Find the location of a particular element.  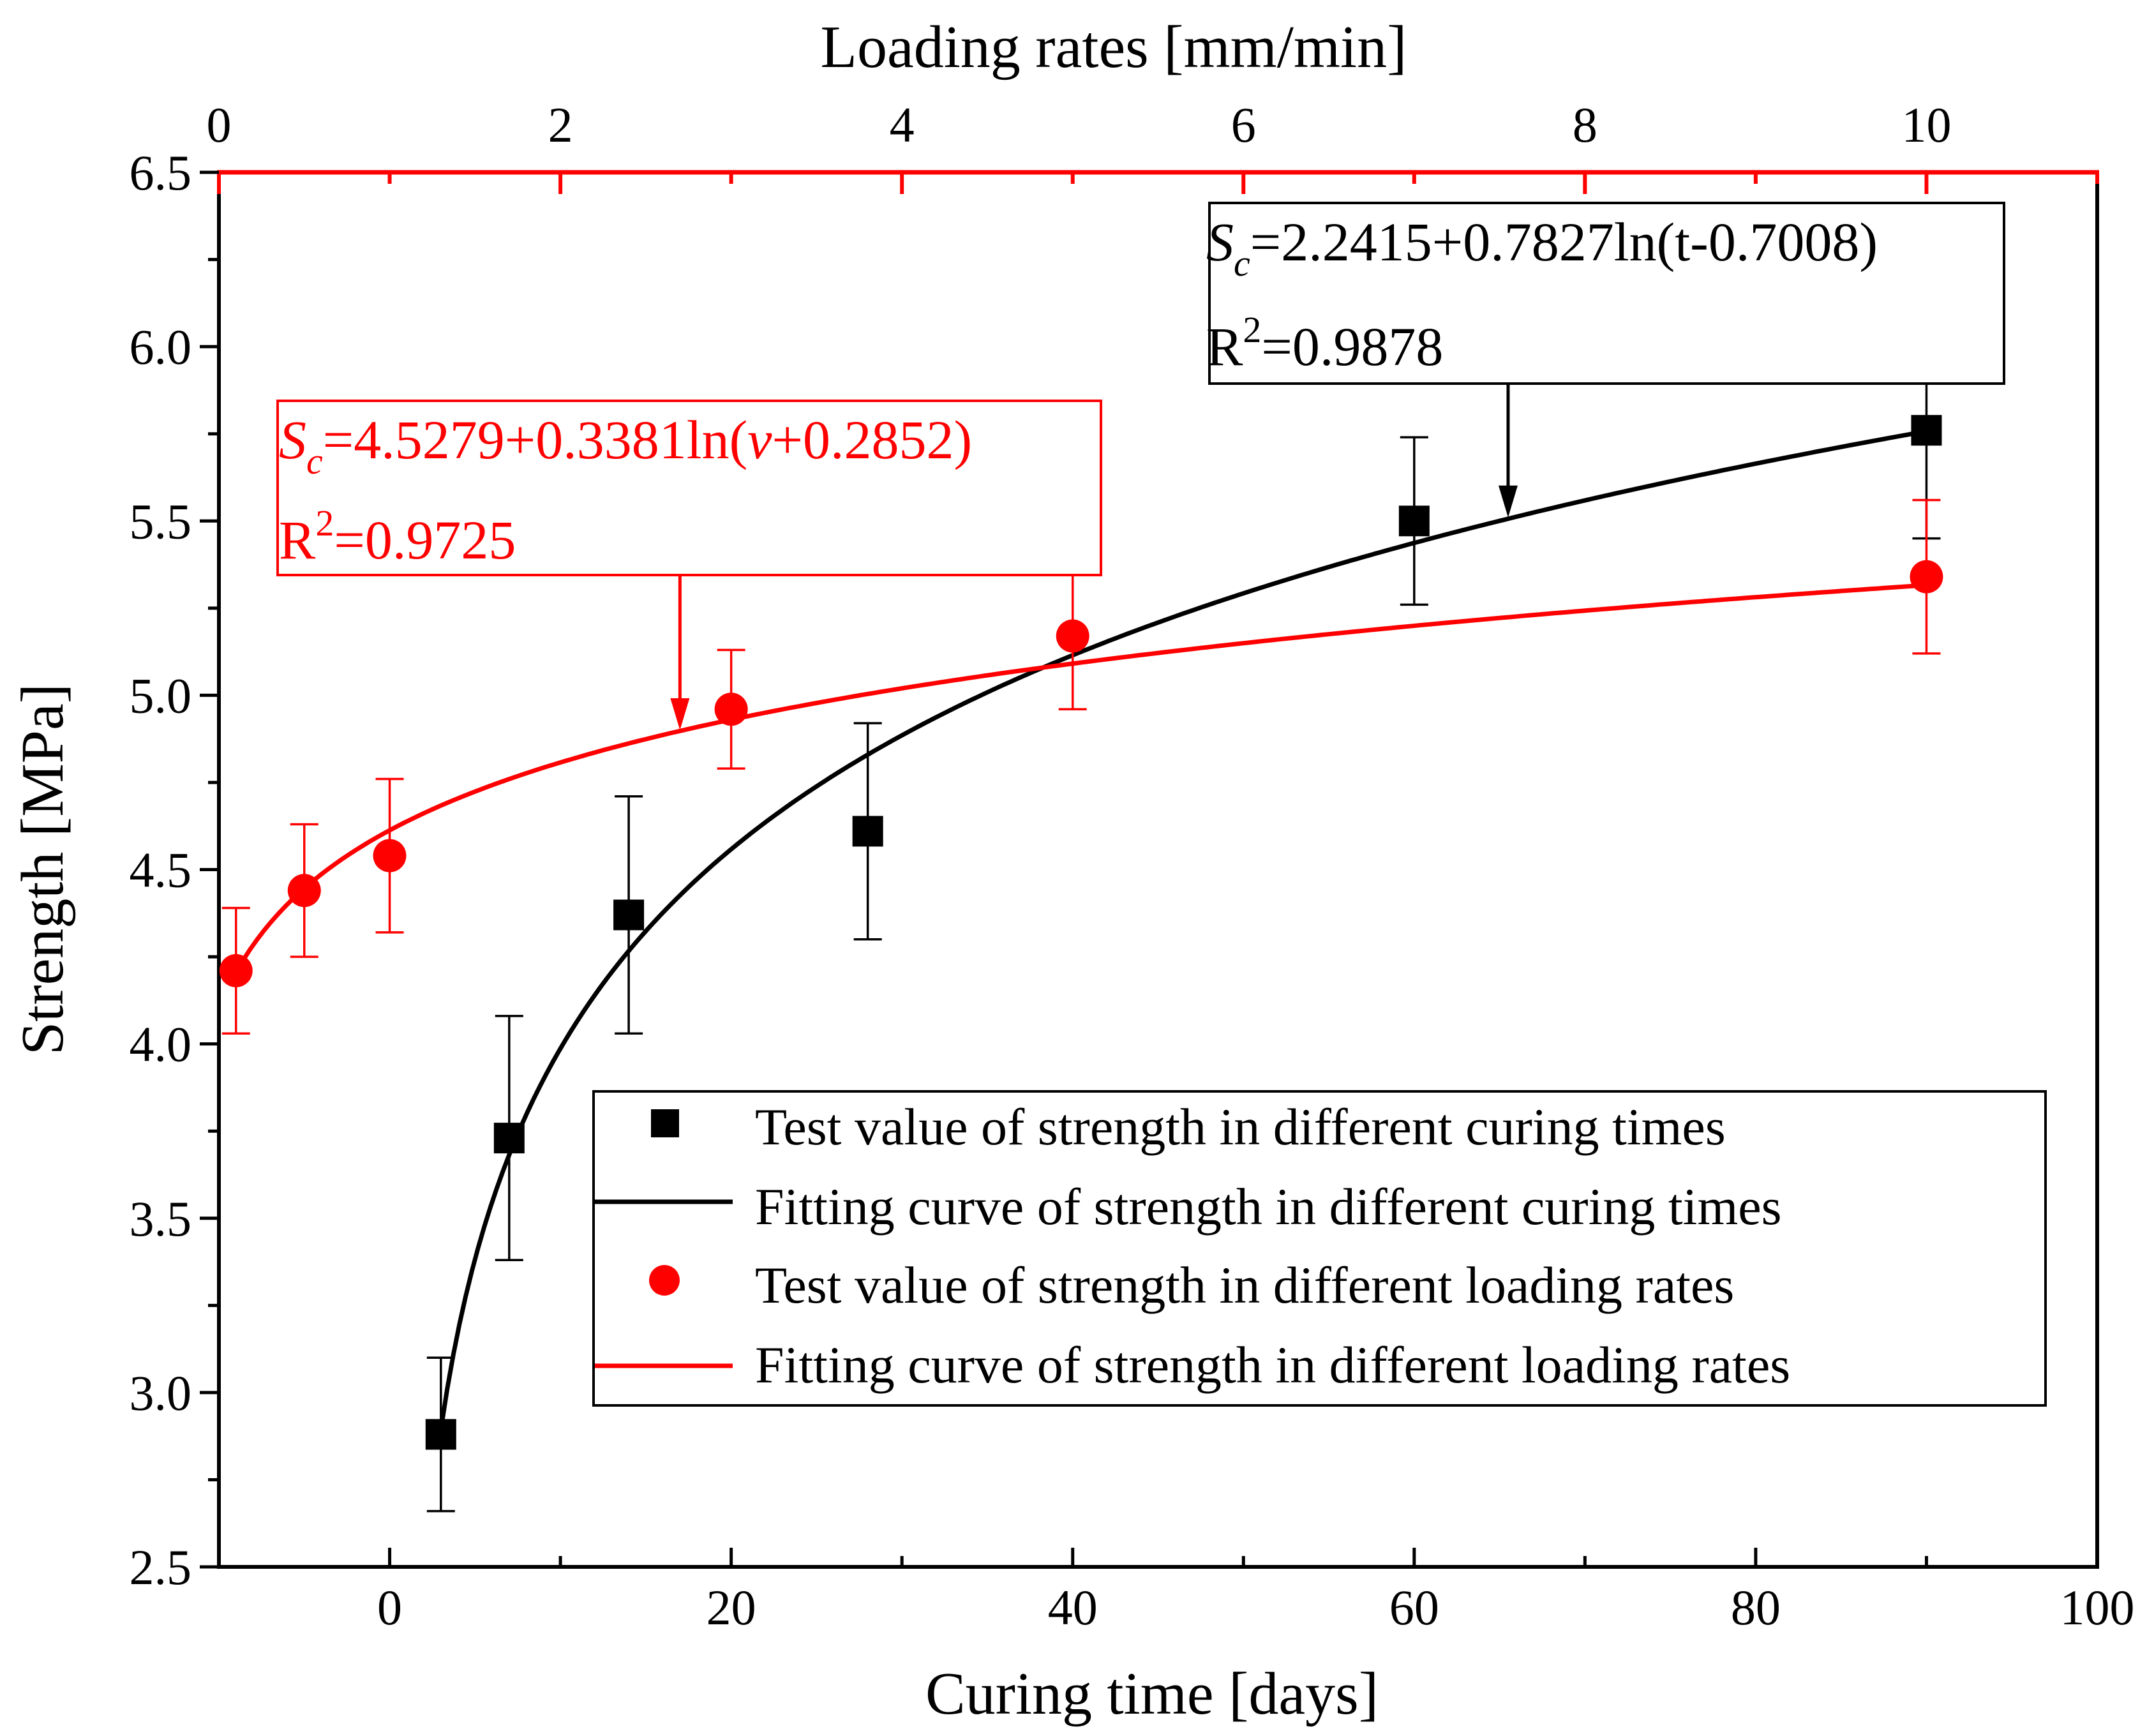

annotation-box-loading is located at coordinates (689, 488).